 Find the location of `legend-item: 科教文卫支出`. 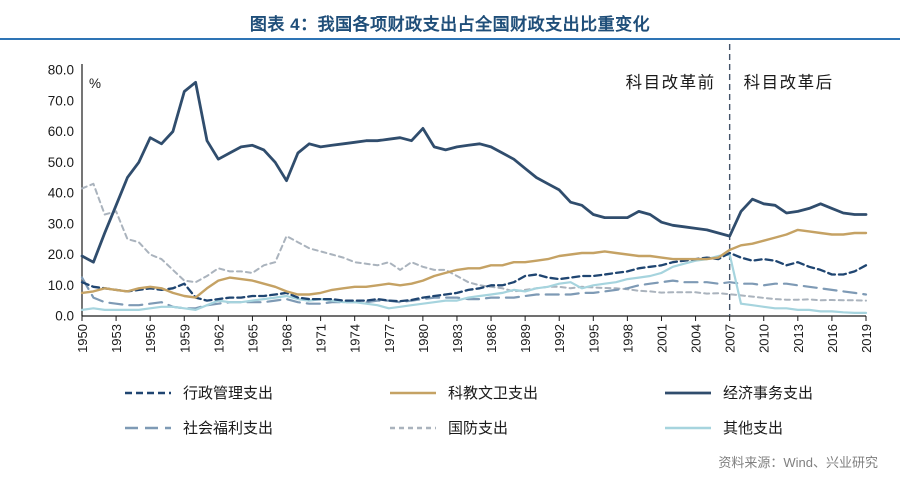

legend-item: 科教文卫支出 is located at coordinates (527, 392).